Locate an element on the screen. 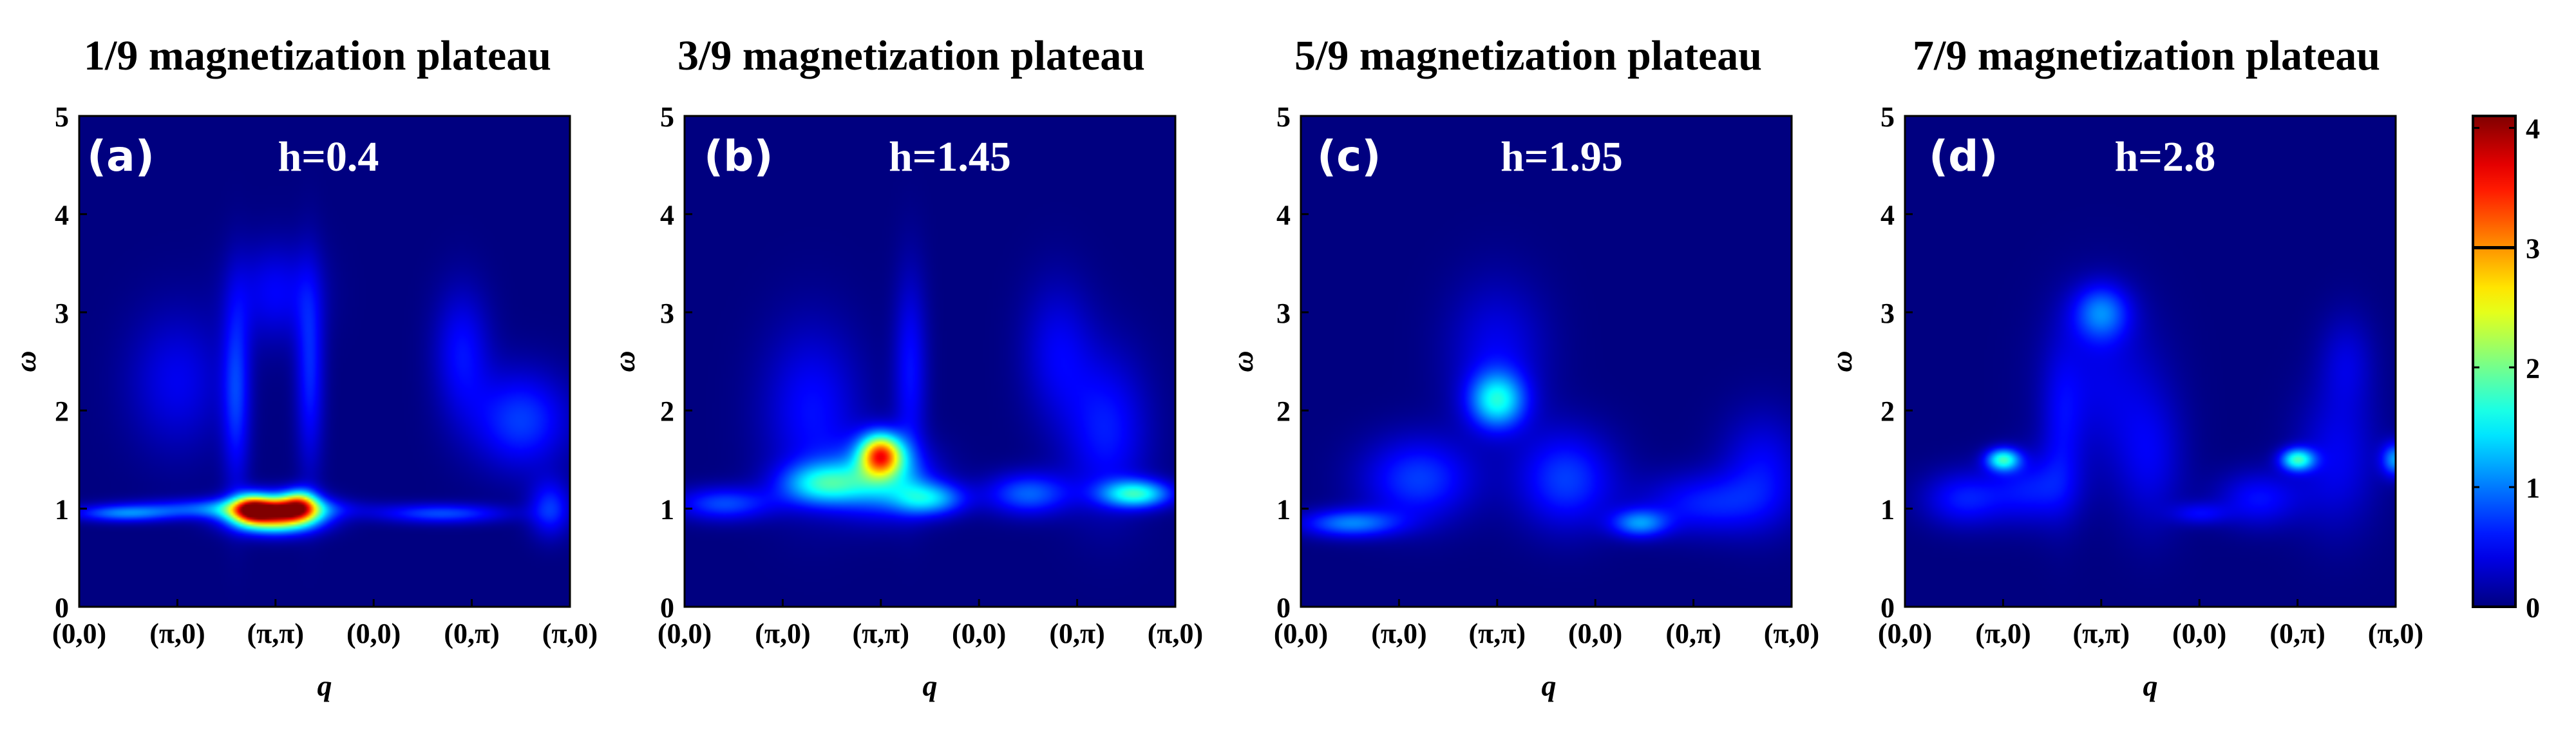  colorbar-gradient is located at coordinates (2494, 361).